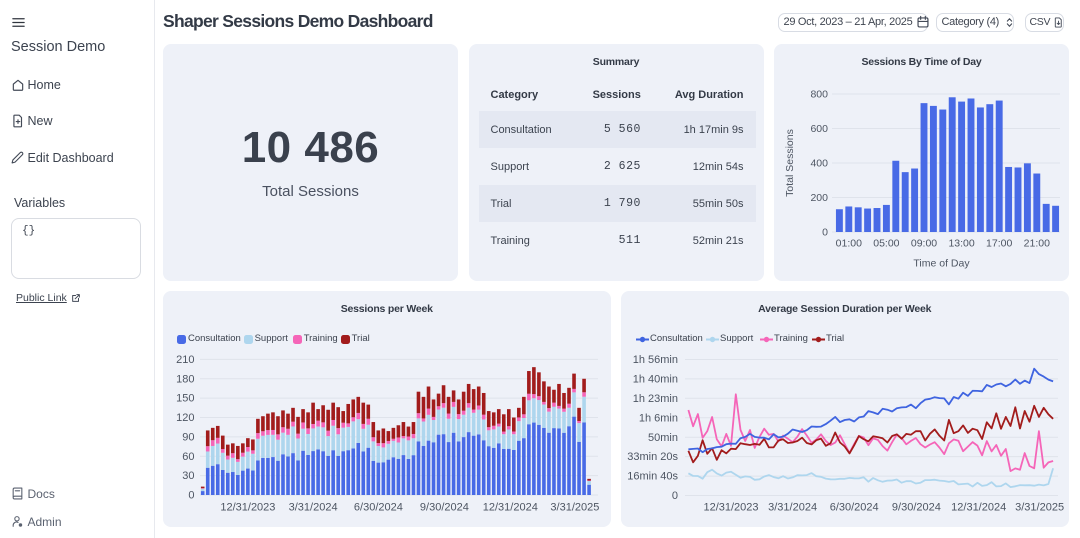 The image size is (1080, 538). Describe the element at coordinates (961, 244) in the screenshot. I see `svg-text: 13:00` at that location.